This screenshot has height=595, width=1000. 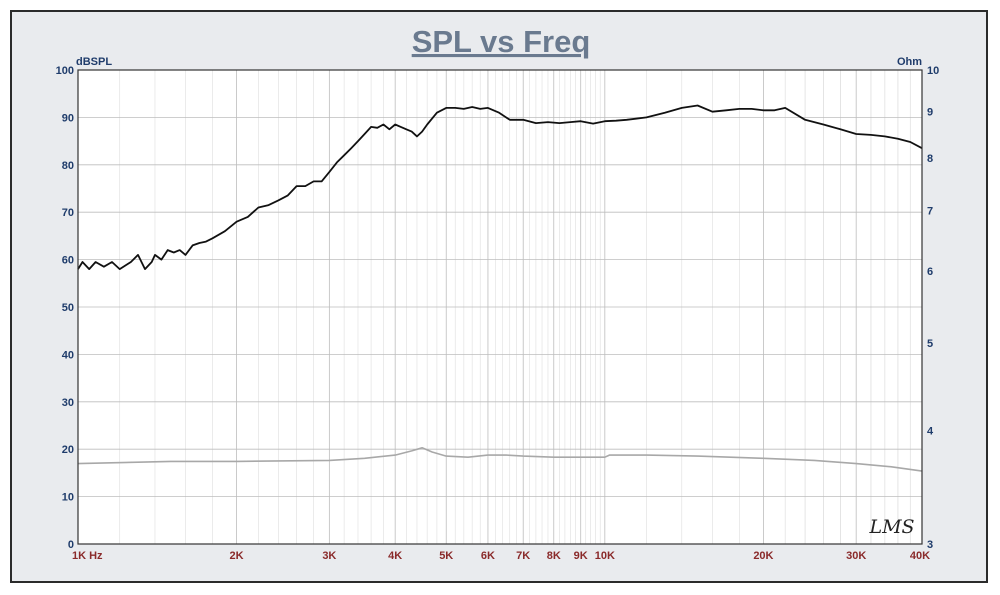 I want to click on right-tick-0: 3, so click(x=930, y=545).